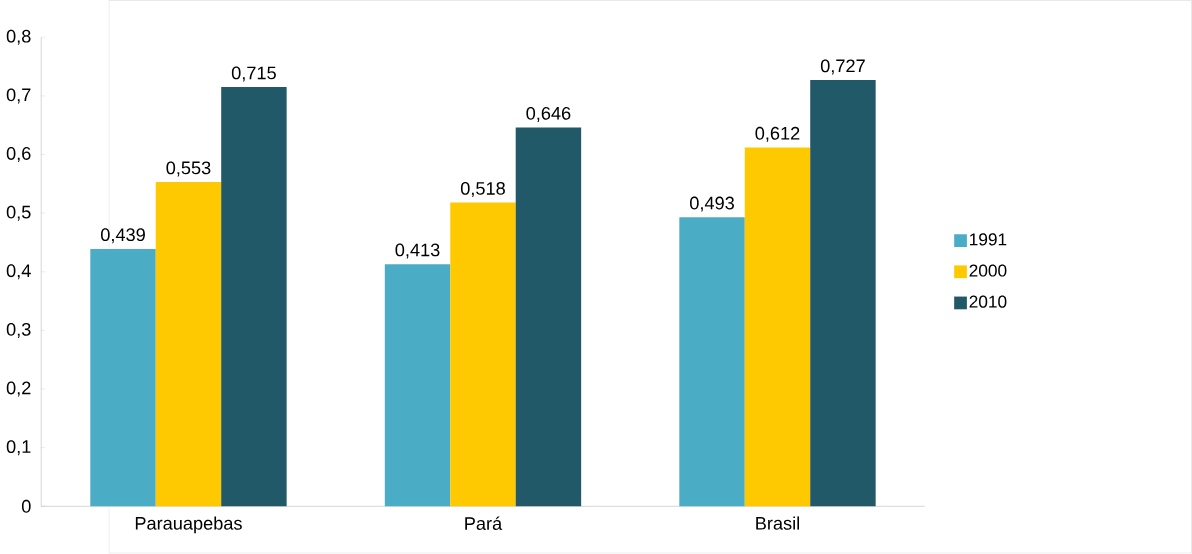  I want to click on data-label: 0,413, so click(417, 251).